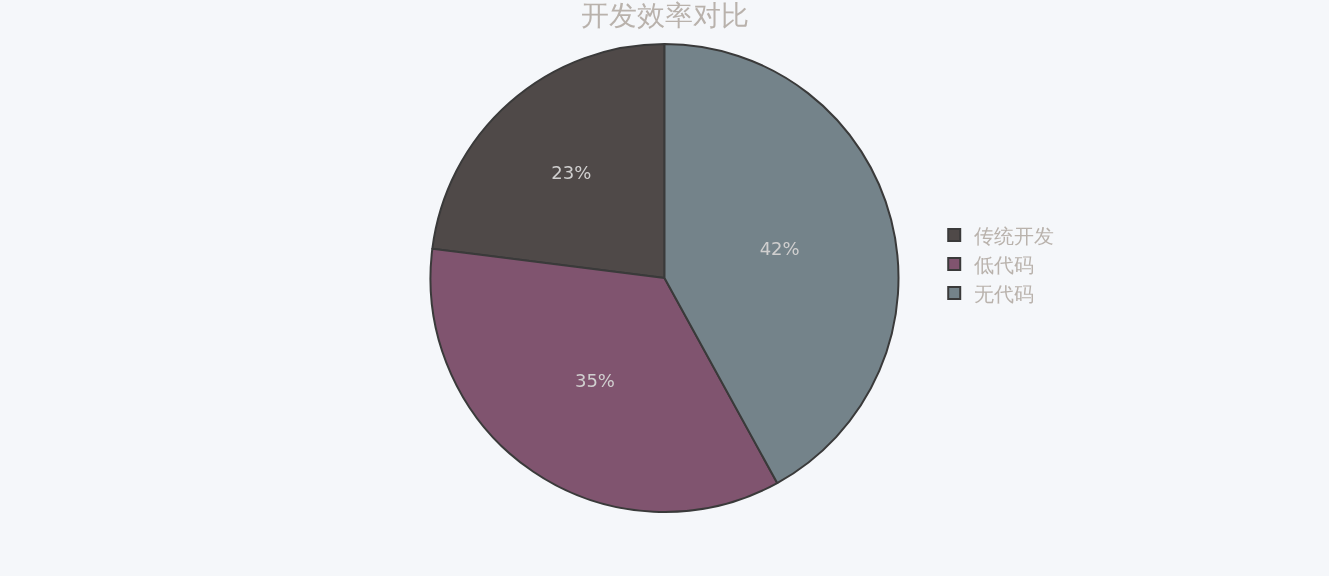  I want to click on chart-title: 开发效率对比, so click(664, 16).